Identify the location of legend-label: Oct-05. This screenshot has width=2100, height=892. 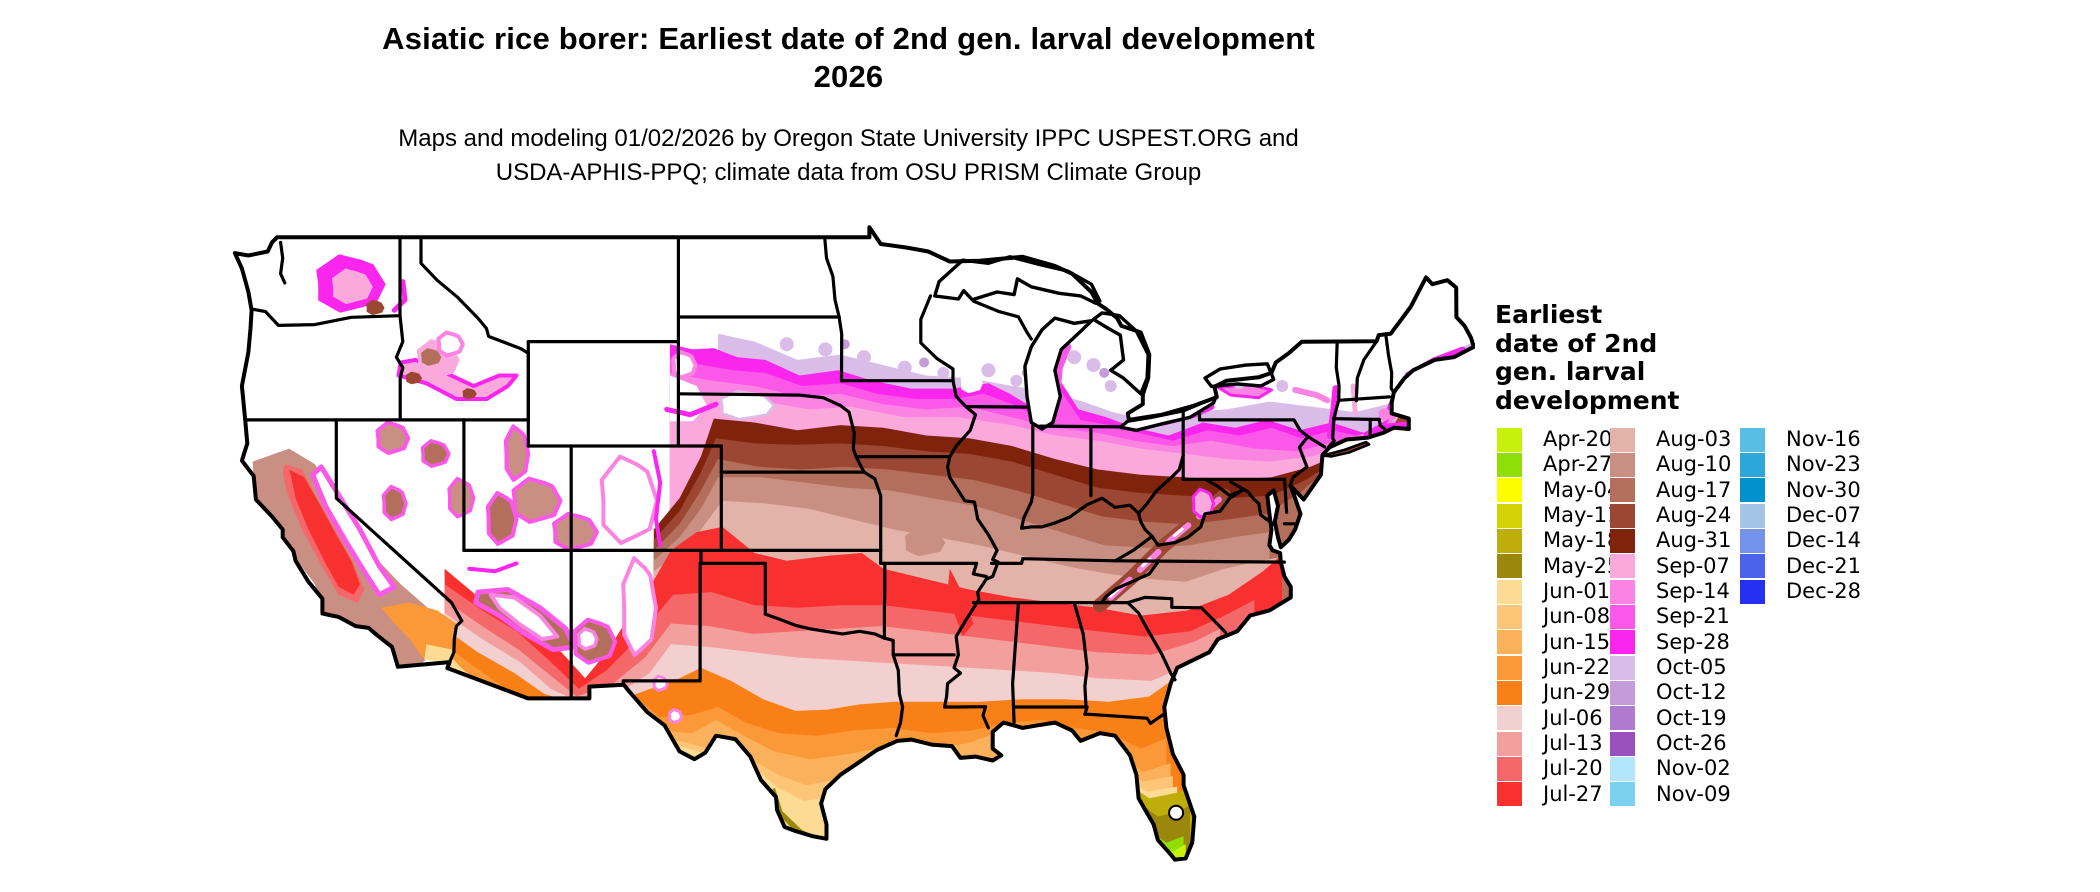
(1691, 667).